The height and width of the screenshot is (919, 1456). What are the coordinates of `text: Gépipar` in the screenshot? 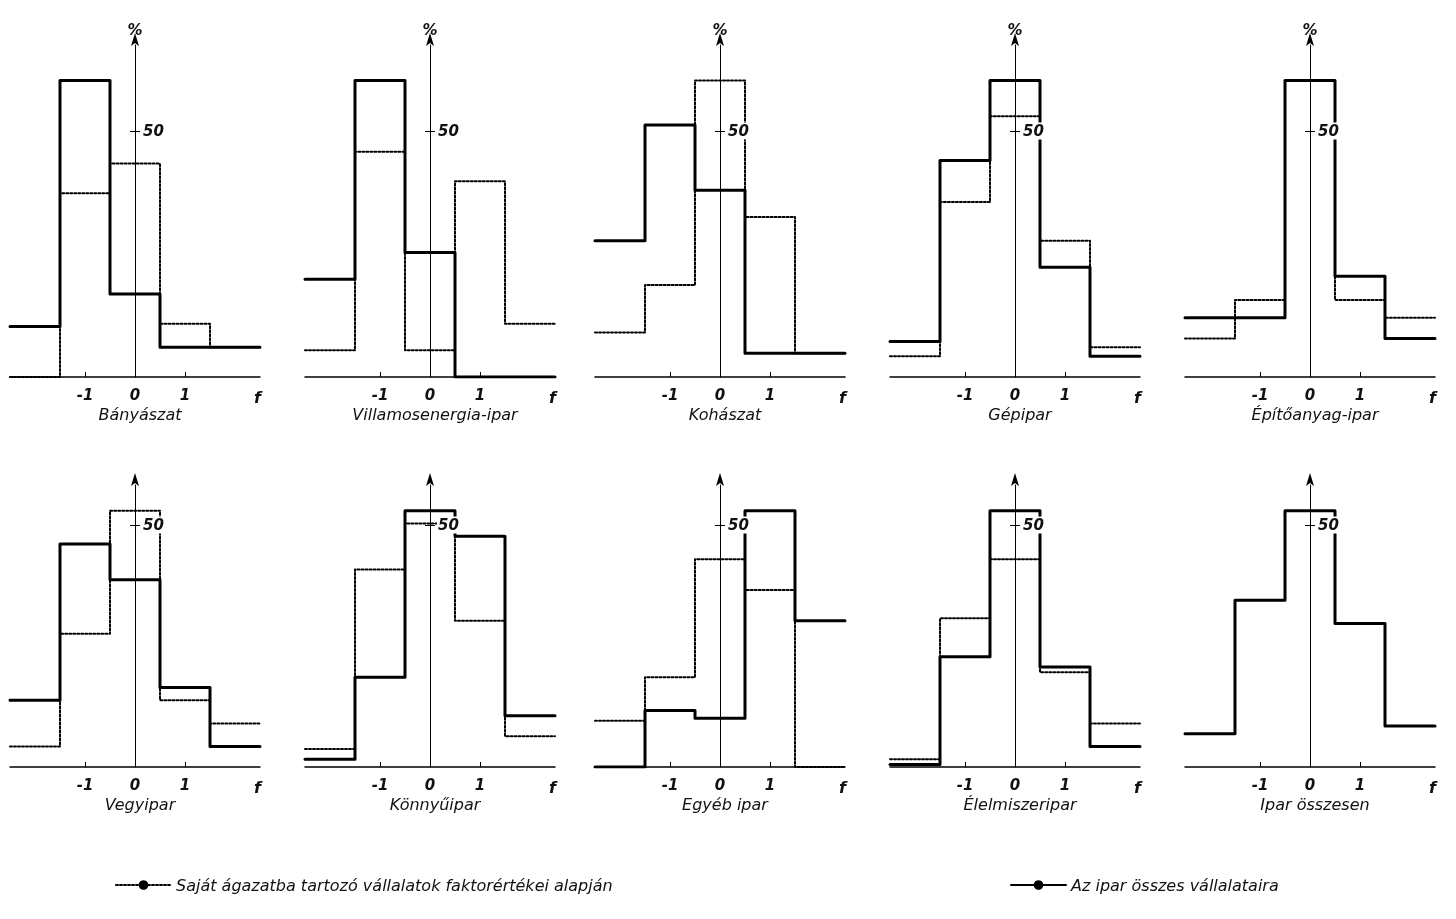 It's located at (1021, 414).